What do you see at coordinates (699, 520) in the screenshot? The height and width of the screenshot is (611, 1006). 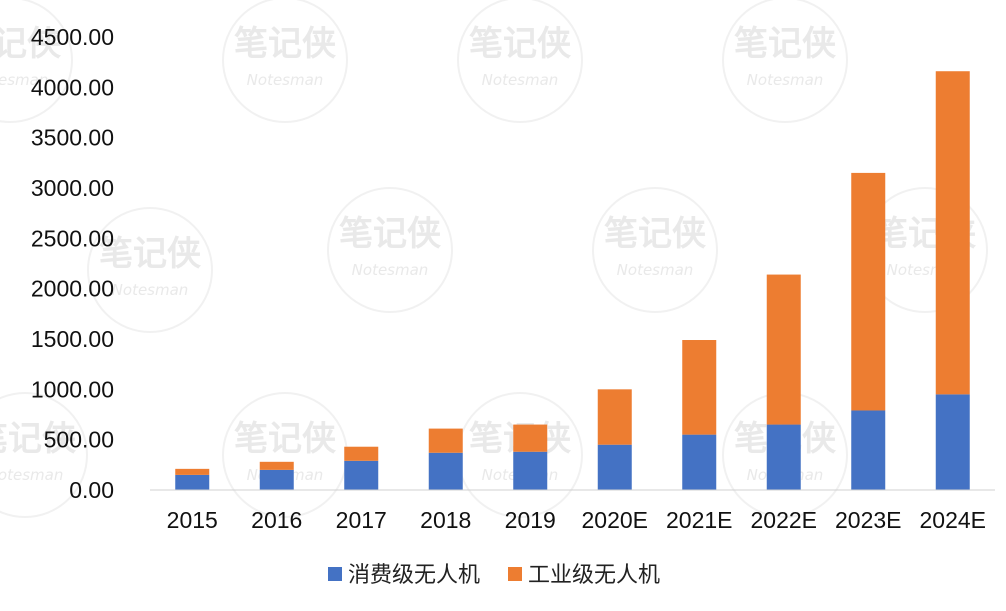 I see `x-tick-label: 2021E` at bounding box center [699, 520].